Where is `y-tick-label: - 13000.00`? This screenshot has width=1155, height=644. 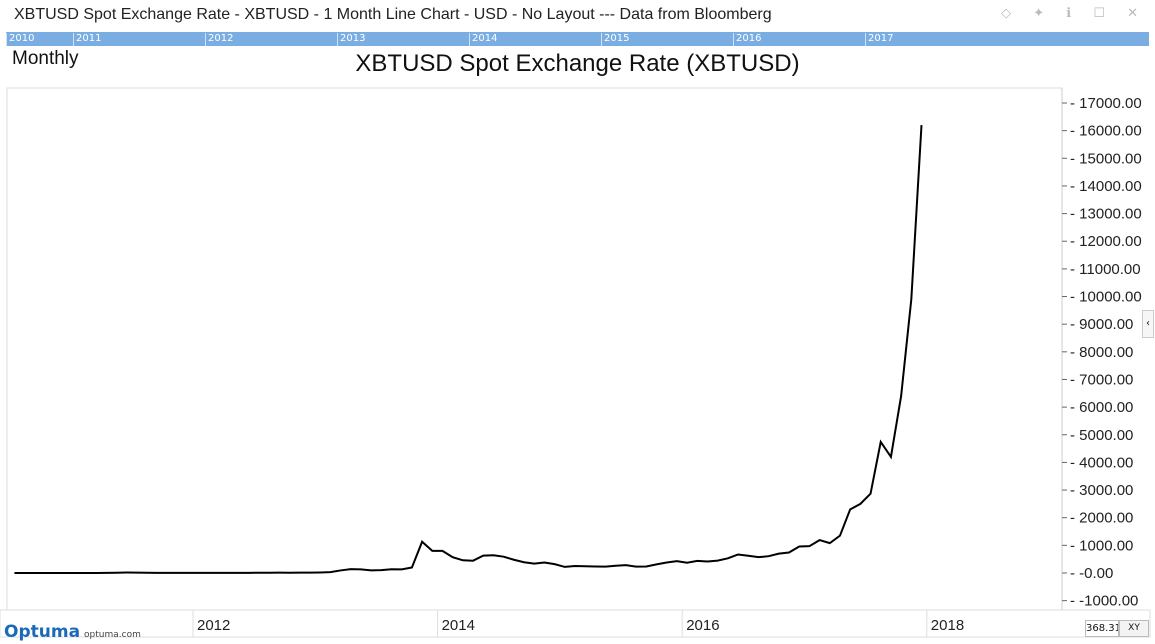 y-tick-label: - 13000.00 is located at coordinates (1106, 214).